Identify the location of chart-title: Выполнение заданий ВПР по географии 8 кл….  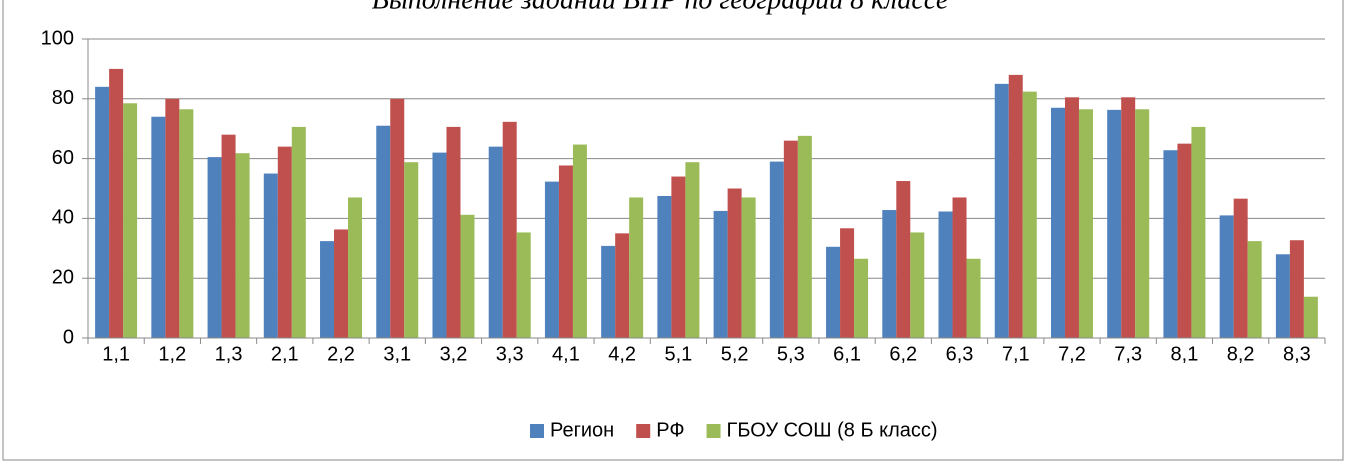
(660, 7).